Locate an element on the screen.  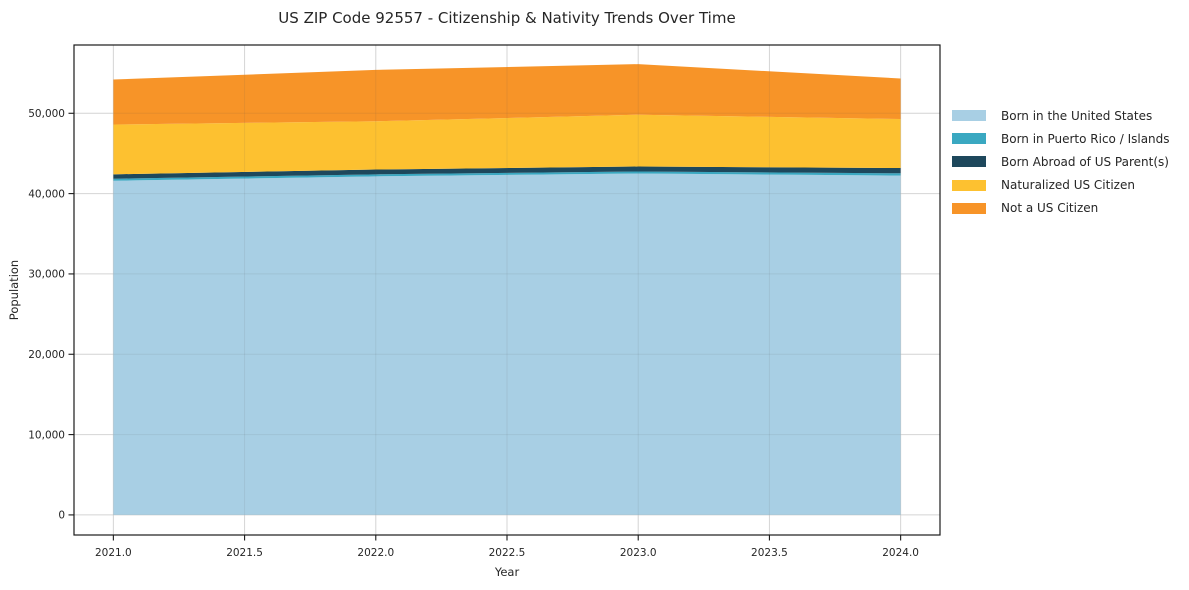
x-tick-label: 2023.0 is located at coordinates (638, 553).